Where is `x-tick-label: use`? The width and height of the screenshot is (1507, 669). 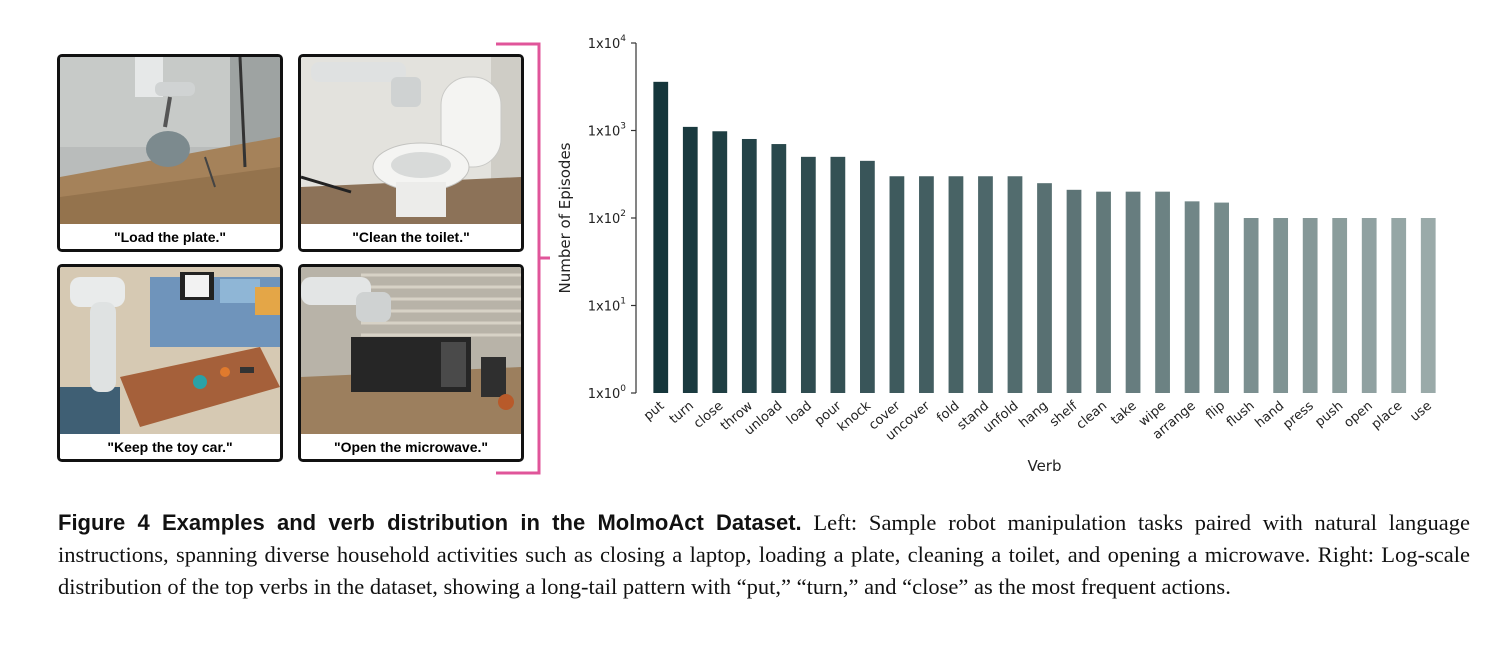 x-tick-label: use is located at coordinates (1421, 412).